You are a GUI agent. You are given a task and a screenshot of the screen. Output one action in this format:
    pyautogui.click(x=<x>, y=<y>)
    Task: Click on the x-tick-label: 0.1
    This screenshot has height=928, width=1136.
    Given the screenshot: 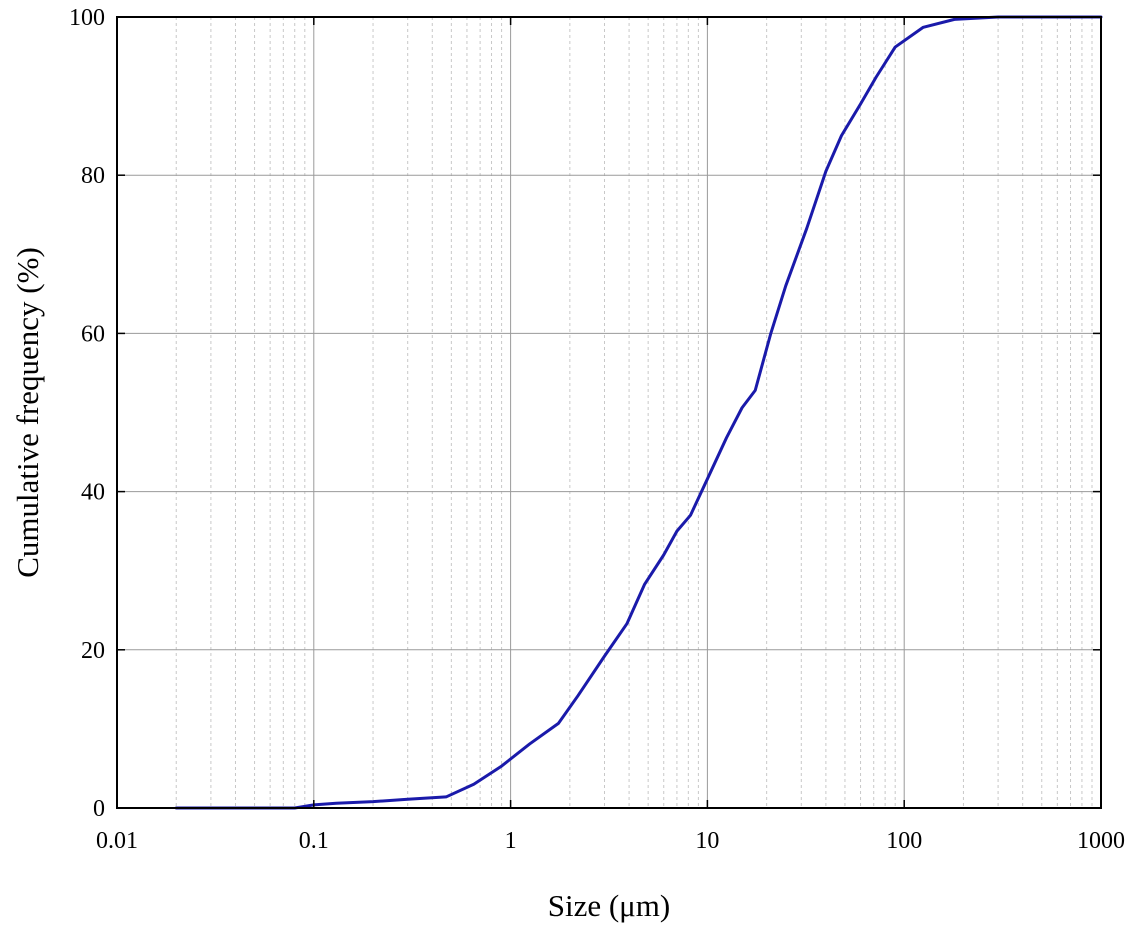 What is the action you would take?
    pyautogui.click(x=314, y=841)
    